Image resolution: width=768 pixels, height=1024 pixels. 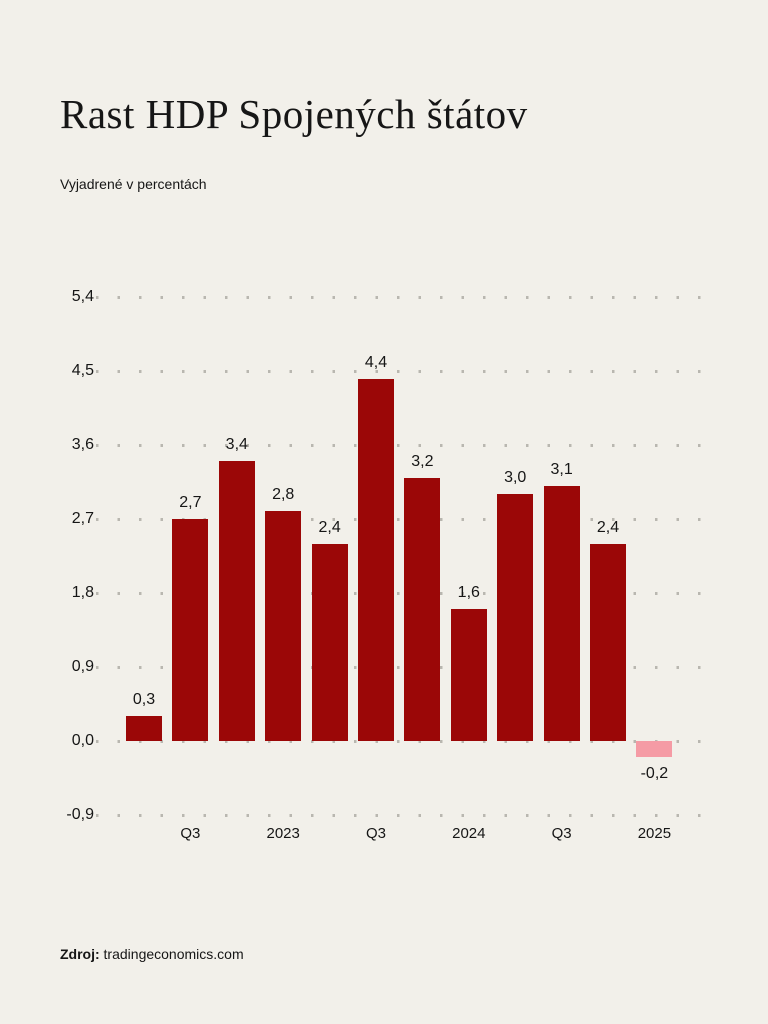 What do you see at coordinates (283, 833) in the screenshot?
I see `x-axis-tick-label: 2023` at bounding box center [283, 833].